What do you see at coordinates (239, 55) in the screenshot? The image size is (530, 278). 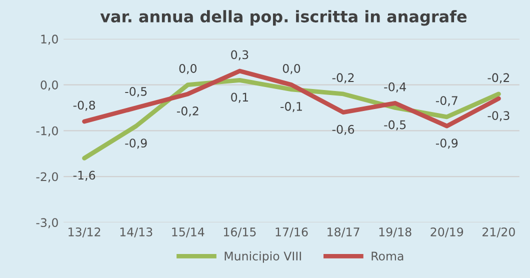 I see `data-label: 0,3` at bounding box center [239, 55].